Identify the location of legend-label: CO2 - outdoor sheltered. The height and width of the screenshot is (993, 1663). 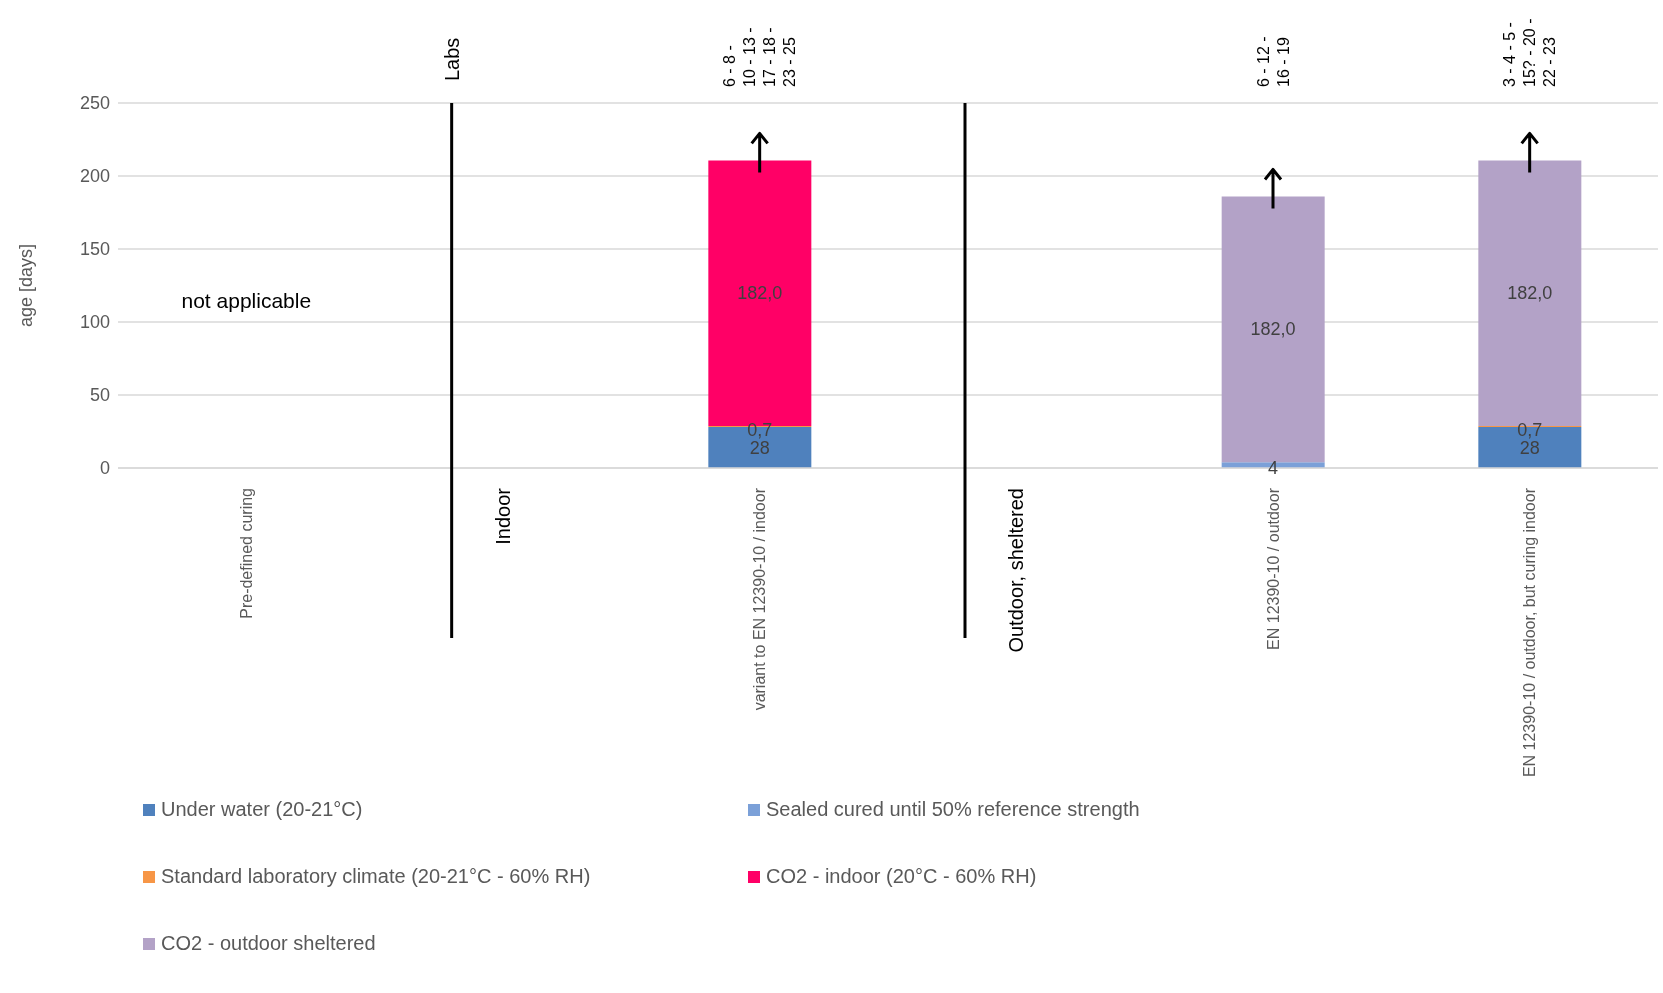
(268, 943).